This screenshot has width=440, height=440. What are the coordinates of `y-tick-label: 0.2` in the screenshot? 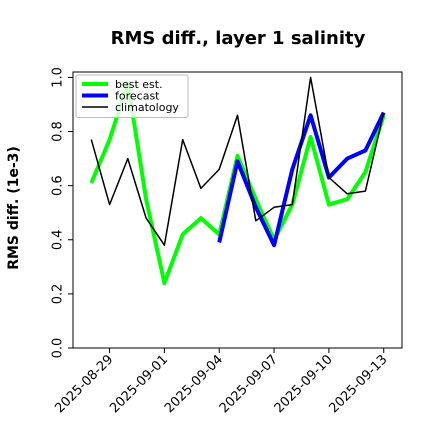 It's located at (58, 294).